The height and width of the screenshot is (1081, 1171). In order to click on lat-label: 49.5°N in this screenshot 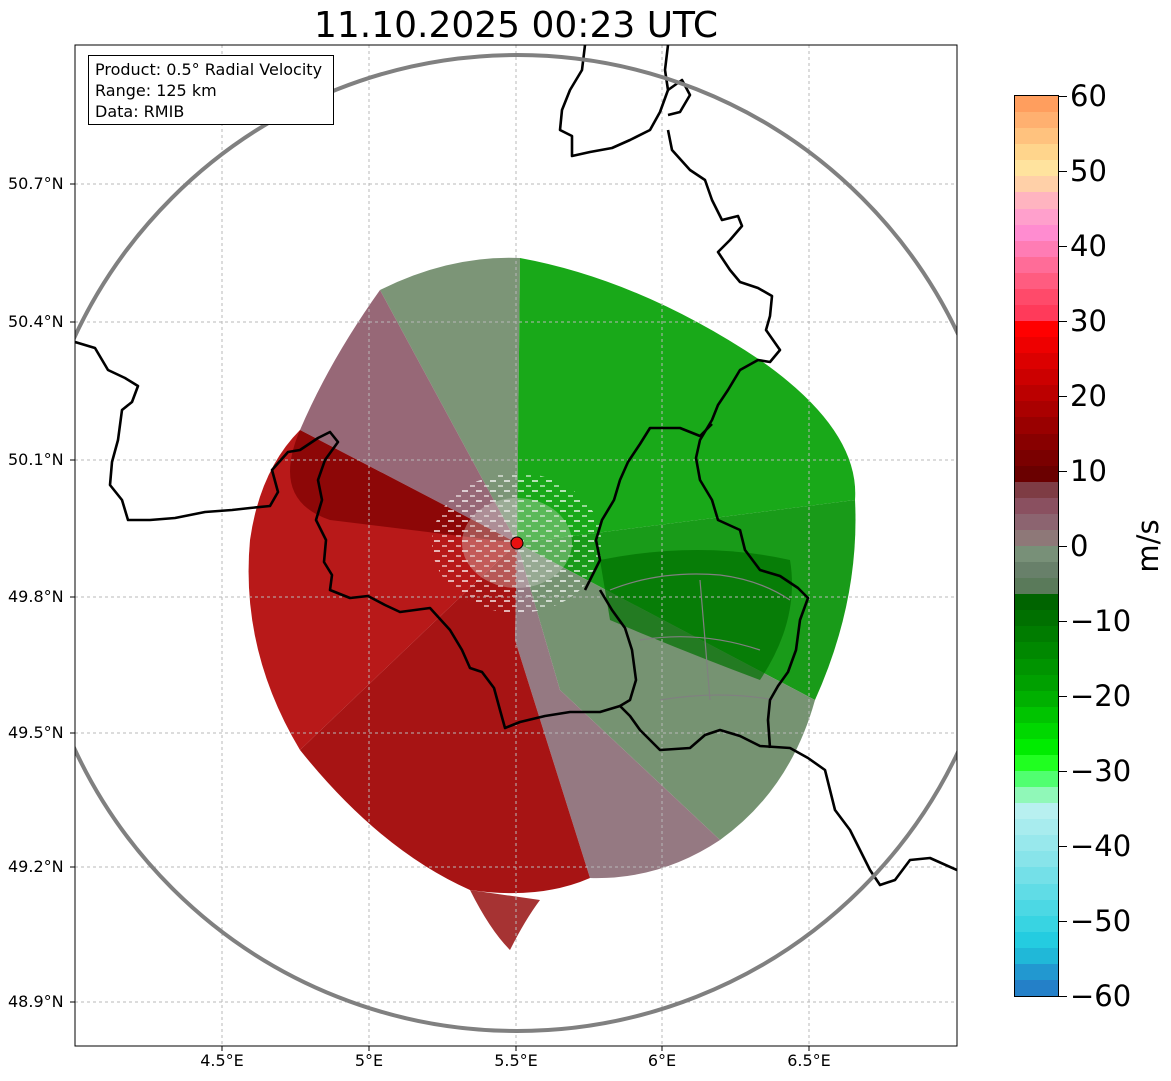, I will do `click(36, 732)`.